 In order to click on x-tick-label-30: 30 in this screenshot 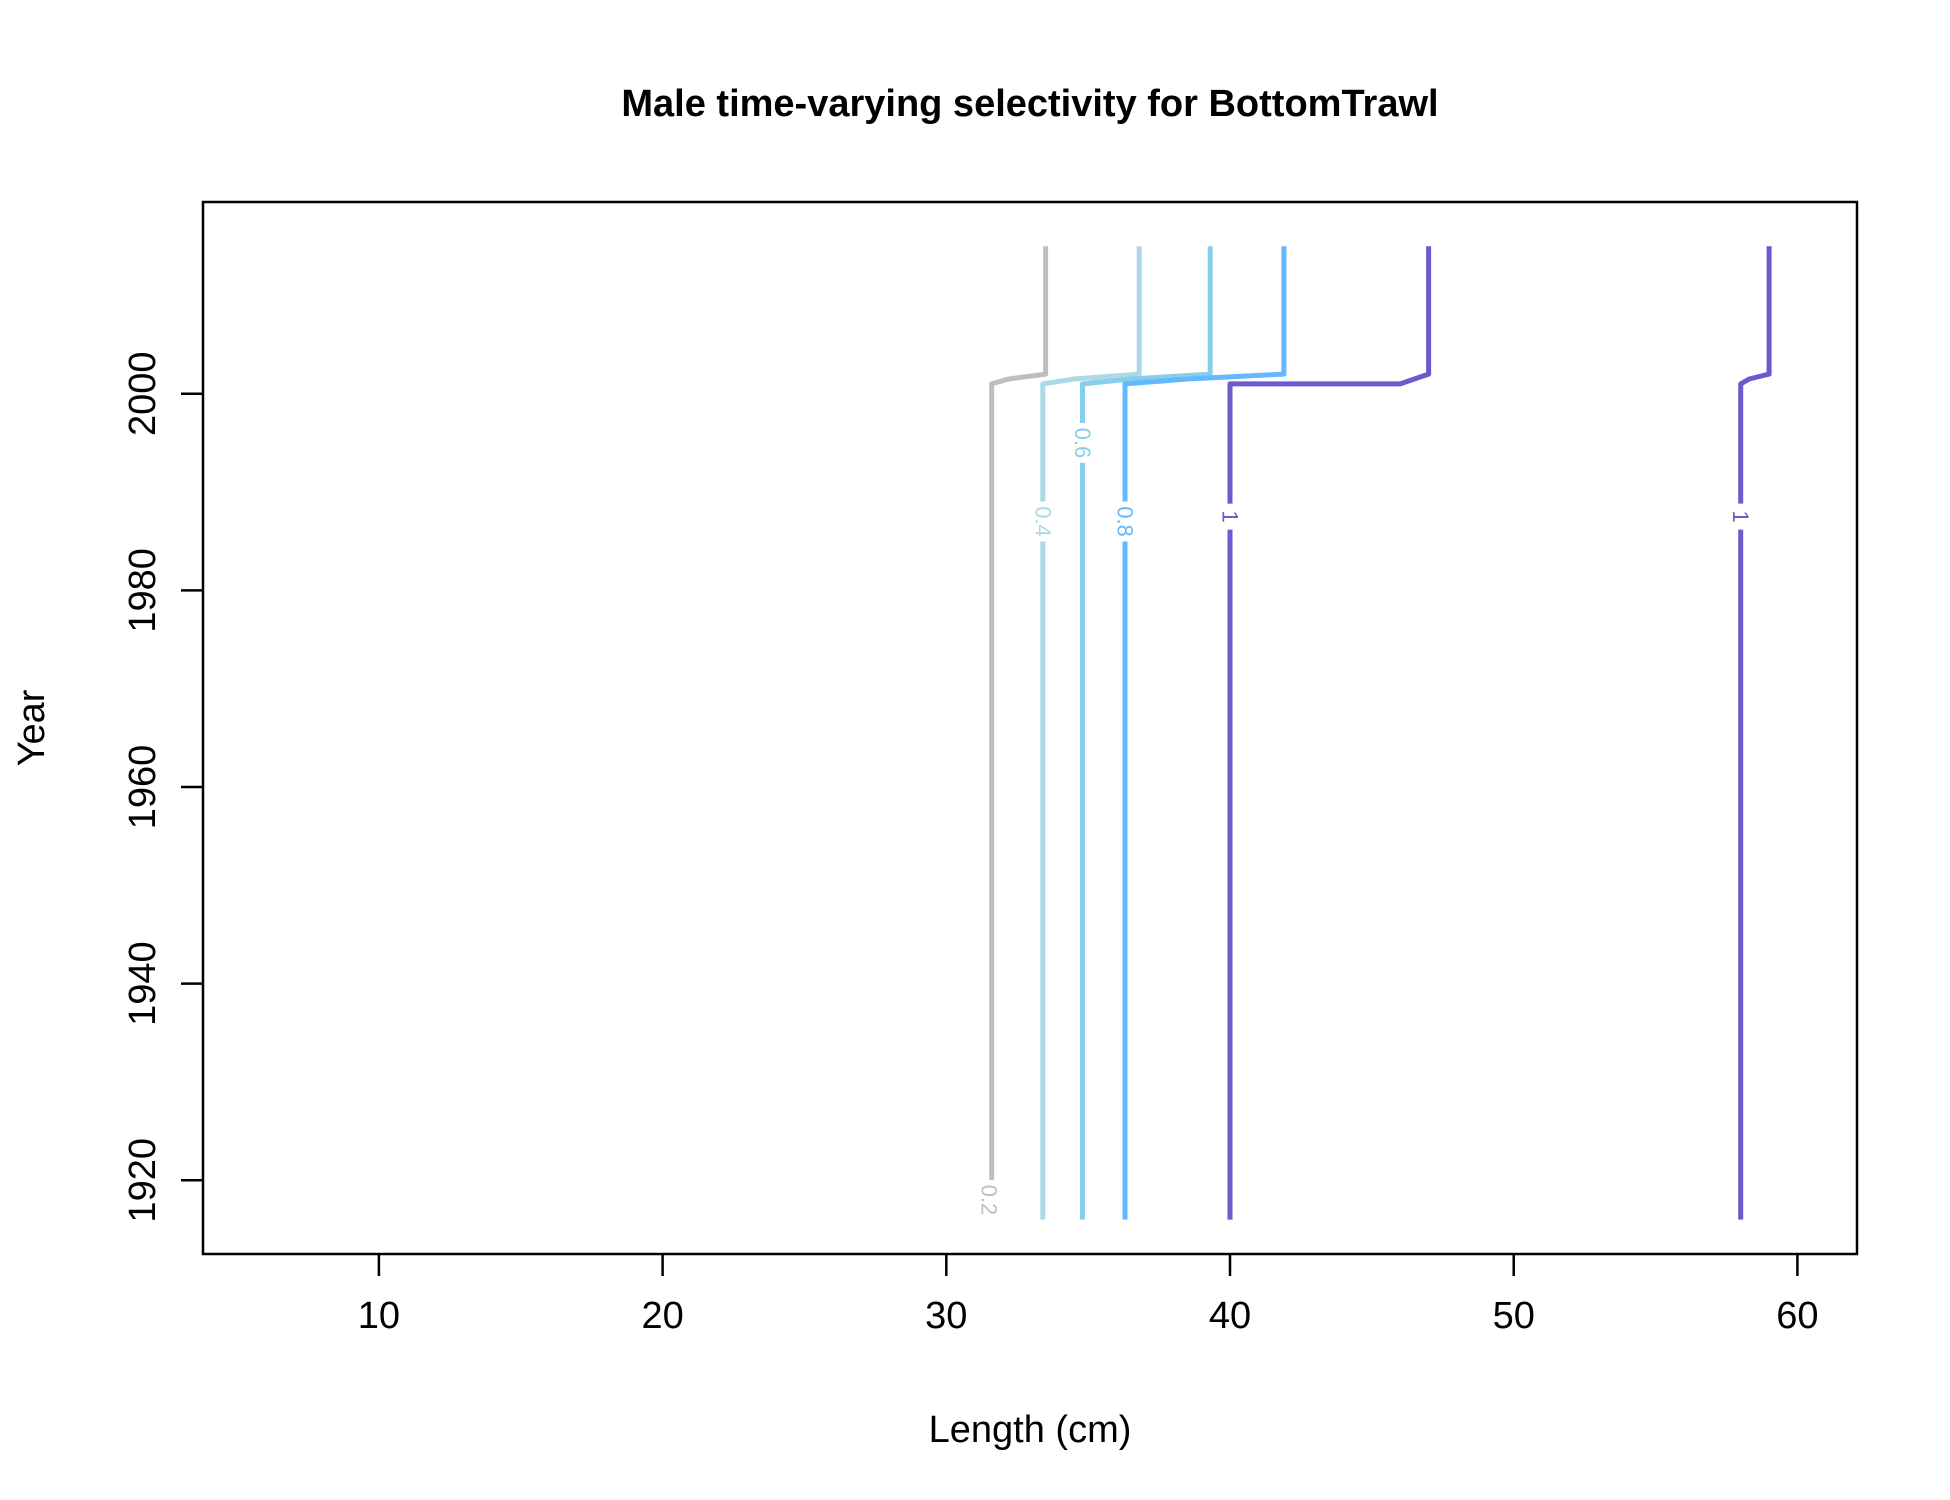, I will do `click(946, 1316)`.